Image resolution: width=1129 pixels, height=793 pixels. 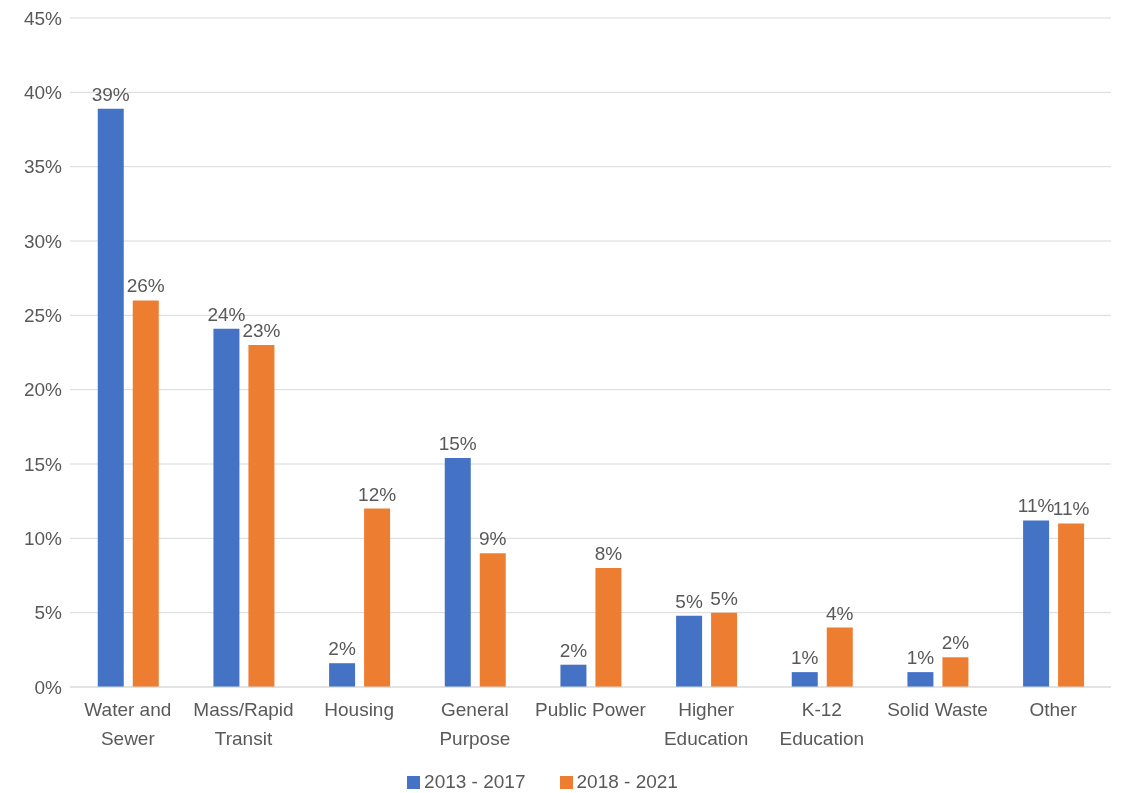 I want to click on data-label: 12%, so click(x=377, y=494).